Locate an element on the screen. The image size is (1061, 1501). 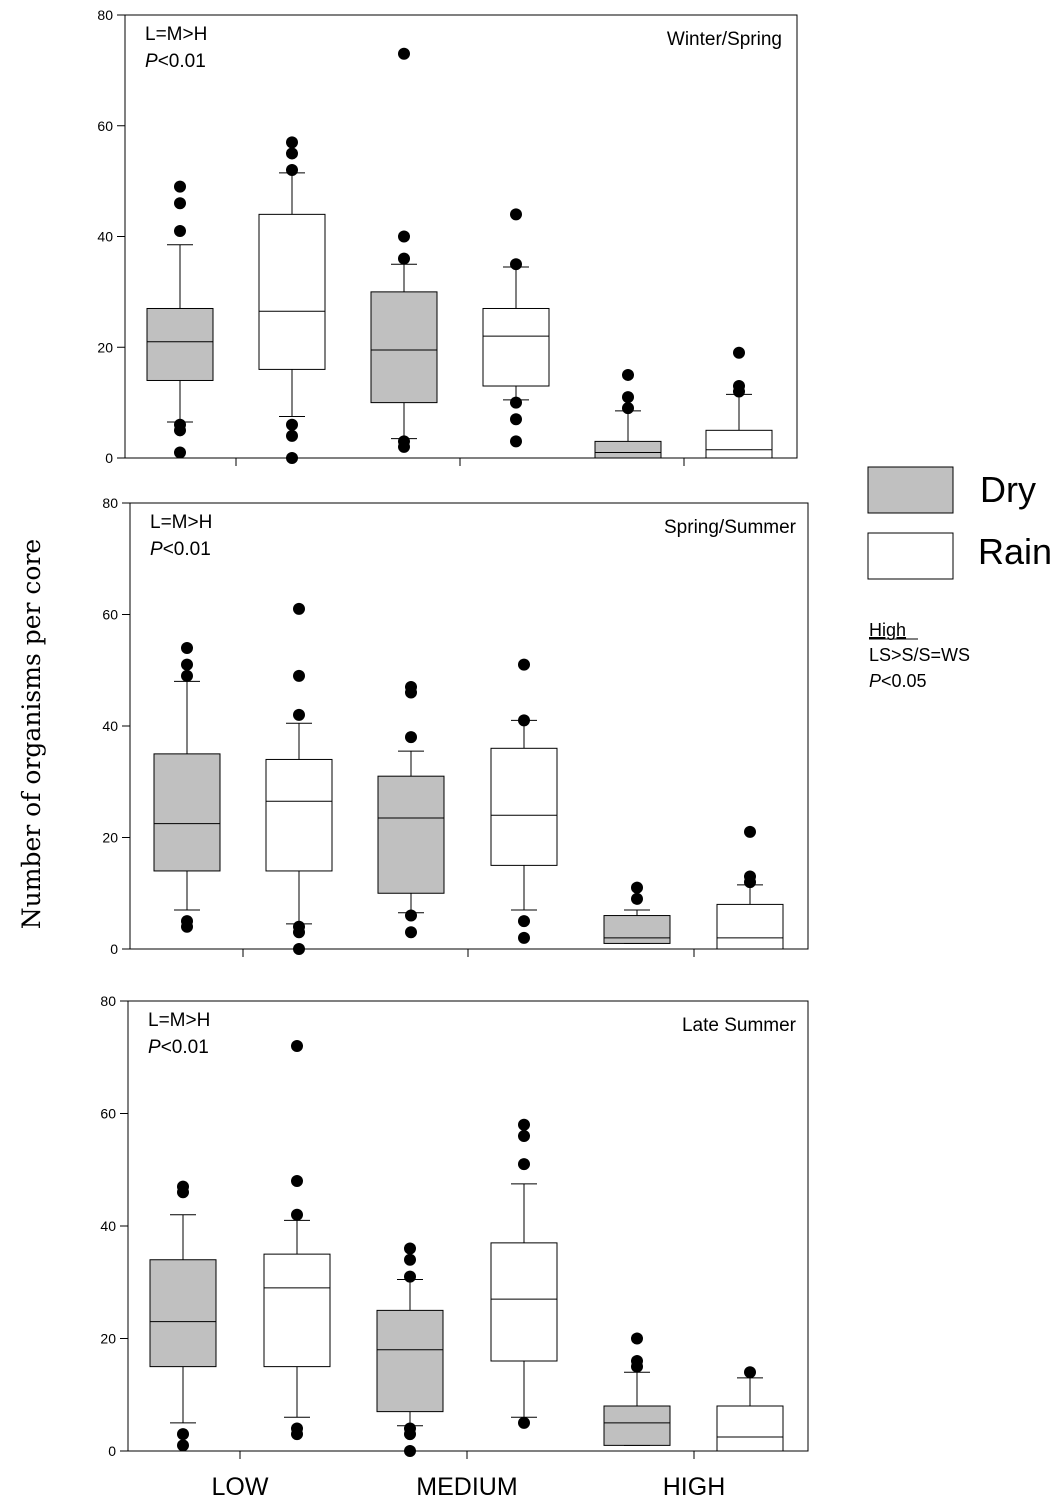
y-axis-label: Number of organisms per core is located at coordinates (31, 734).